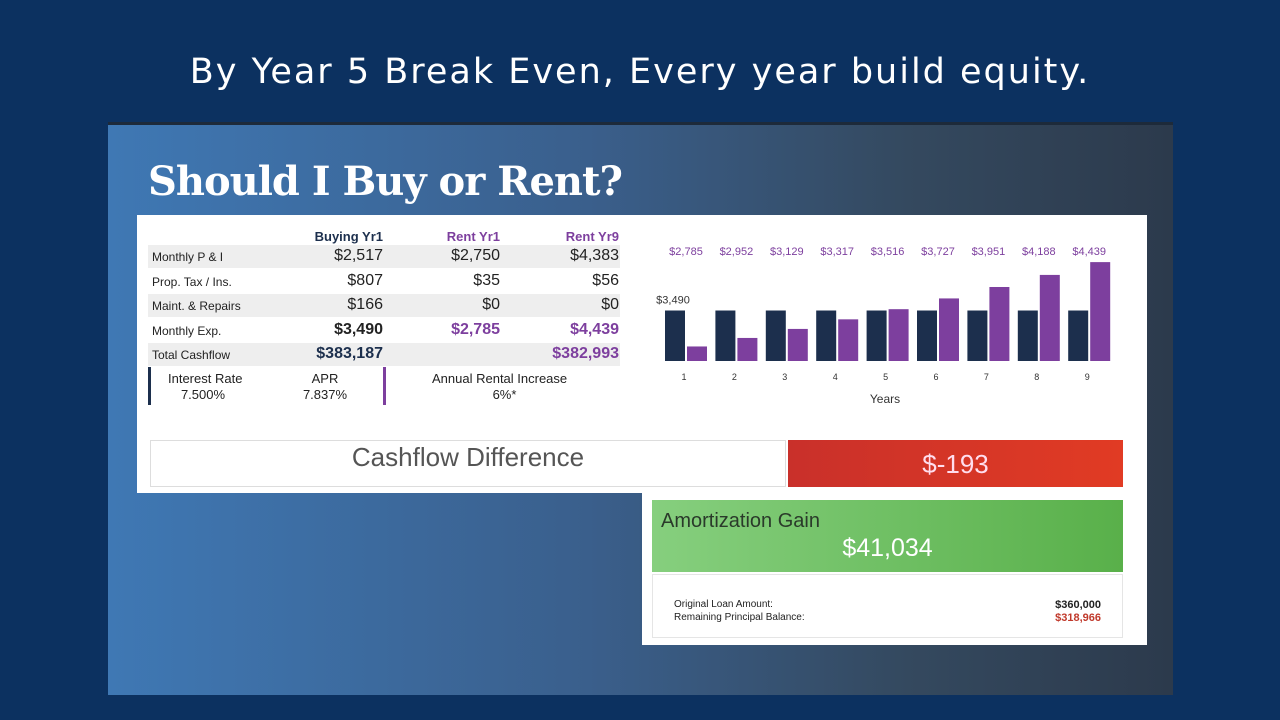 The image size is (1280, 720). What do you see at coordinates (188, 257) in the screenshot?
I see `row-label: Monthly P & I` at bounding box center [188, 257].